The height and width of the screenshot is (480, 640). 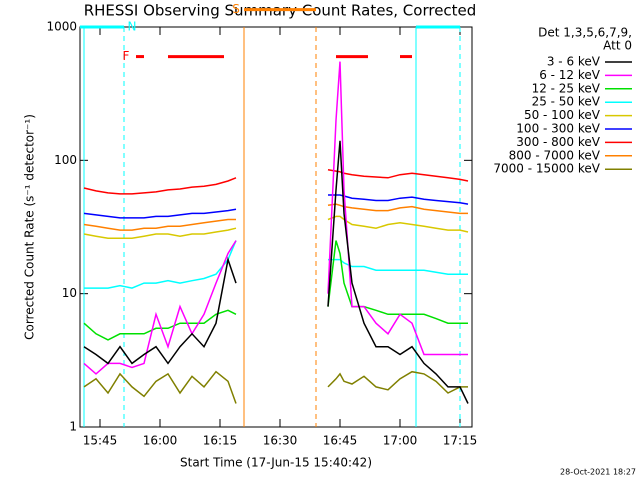 I want to click on x-tick-label: 16:15, so click(x=220, y=441).